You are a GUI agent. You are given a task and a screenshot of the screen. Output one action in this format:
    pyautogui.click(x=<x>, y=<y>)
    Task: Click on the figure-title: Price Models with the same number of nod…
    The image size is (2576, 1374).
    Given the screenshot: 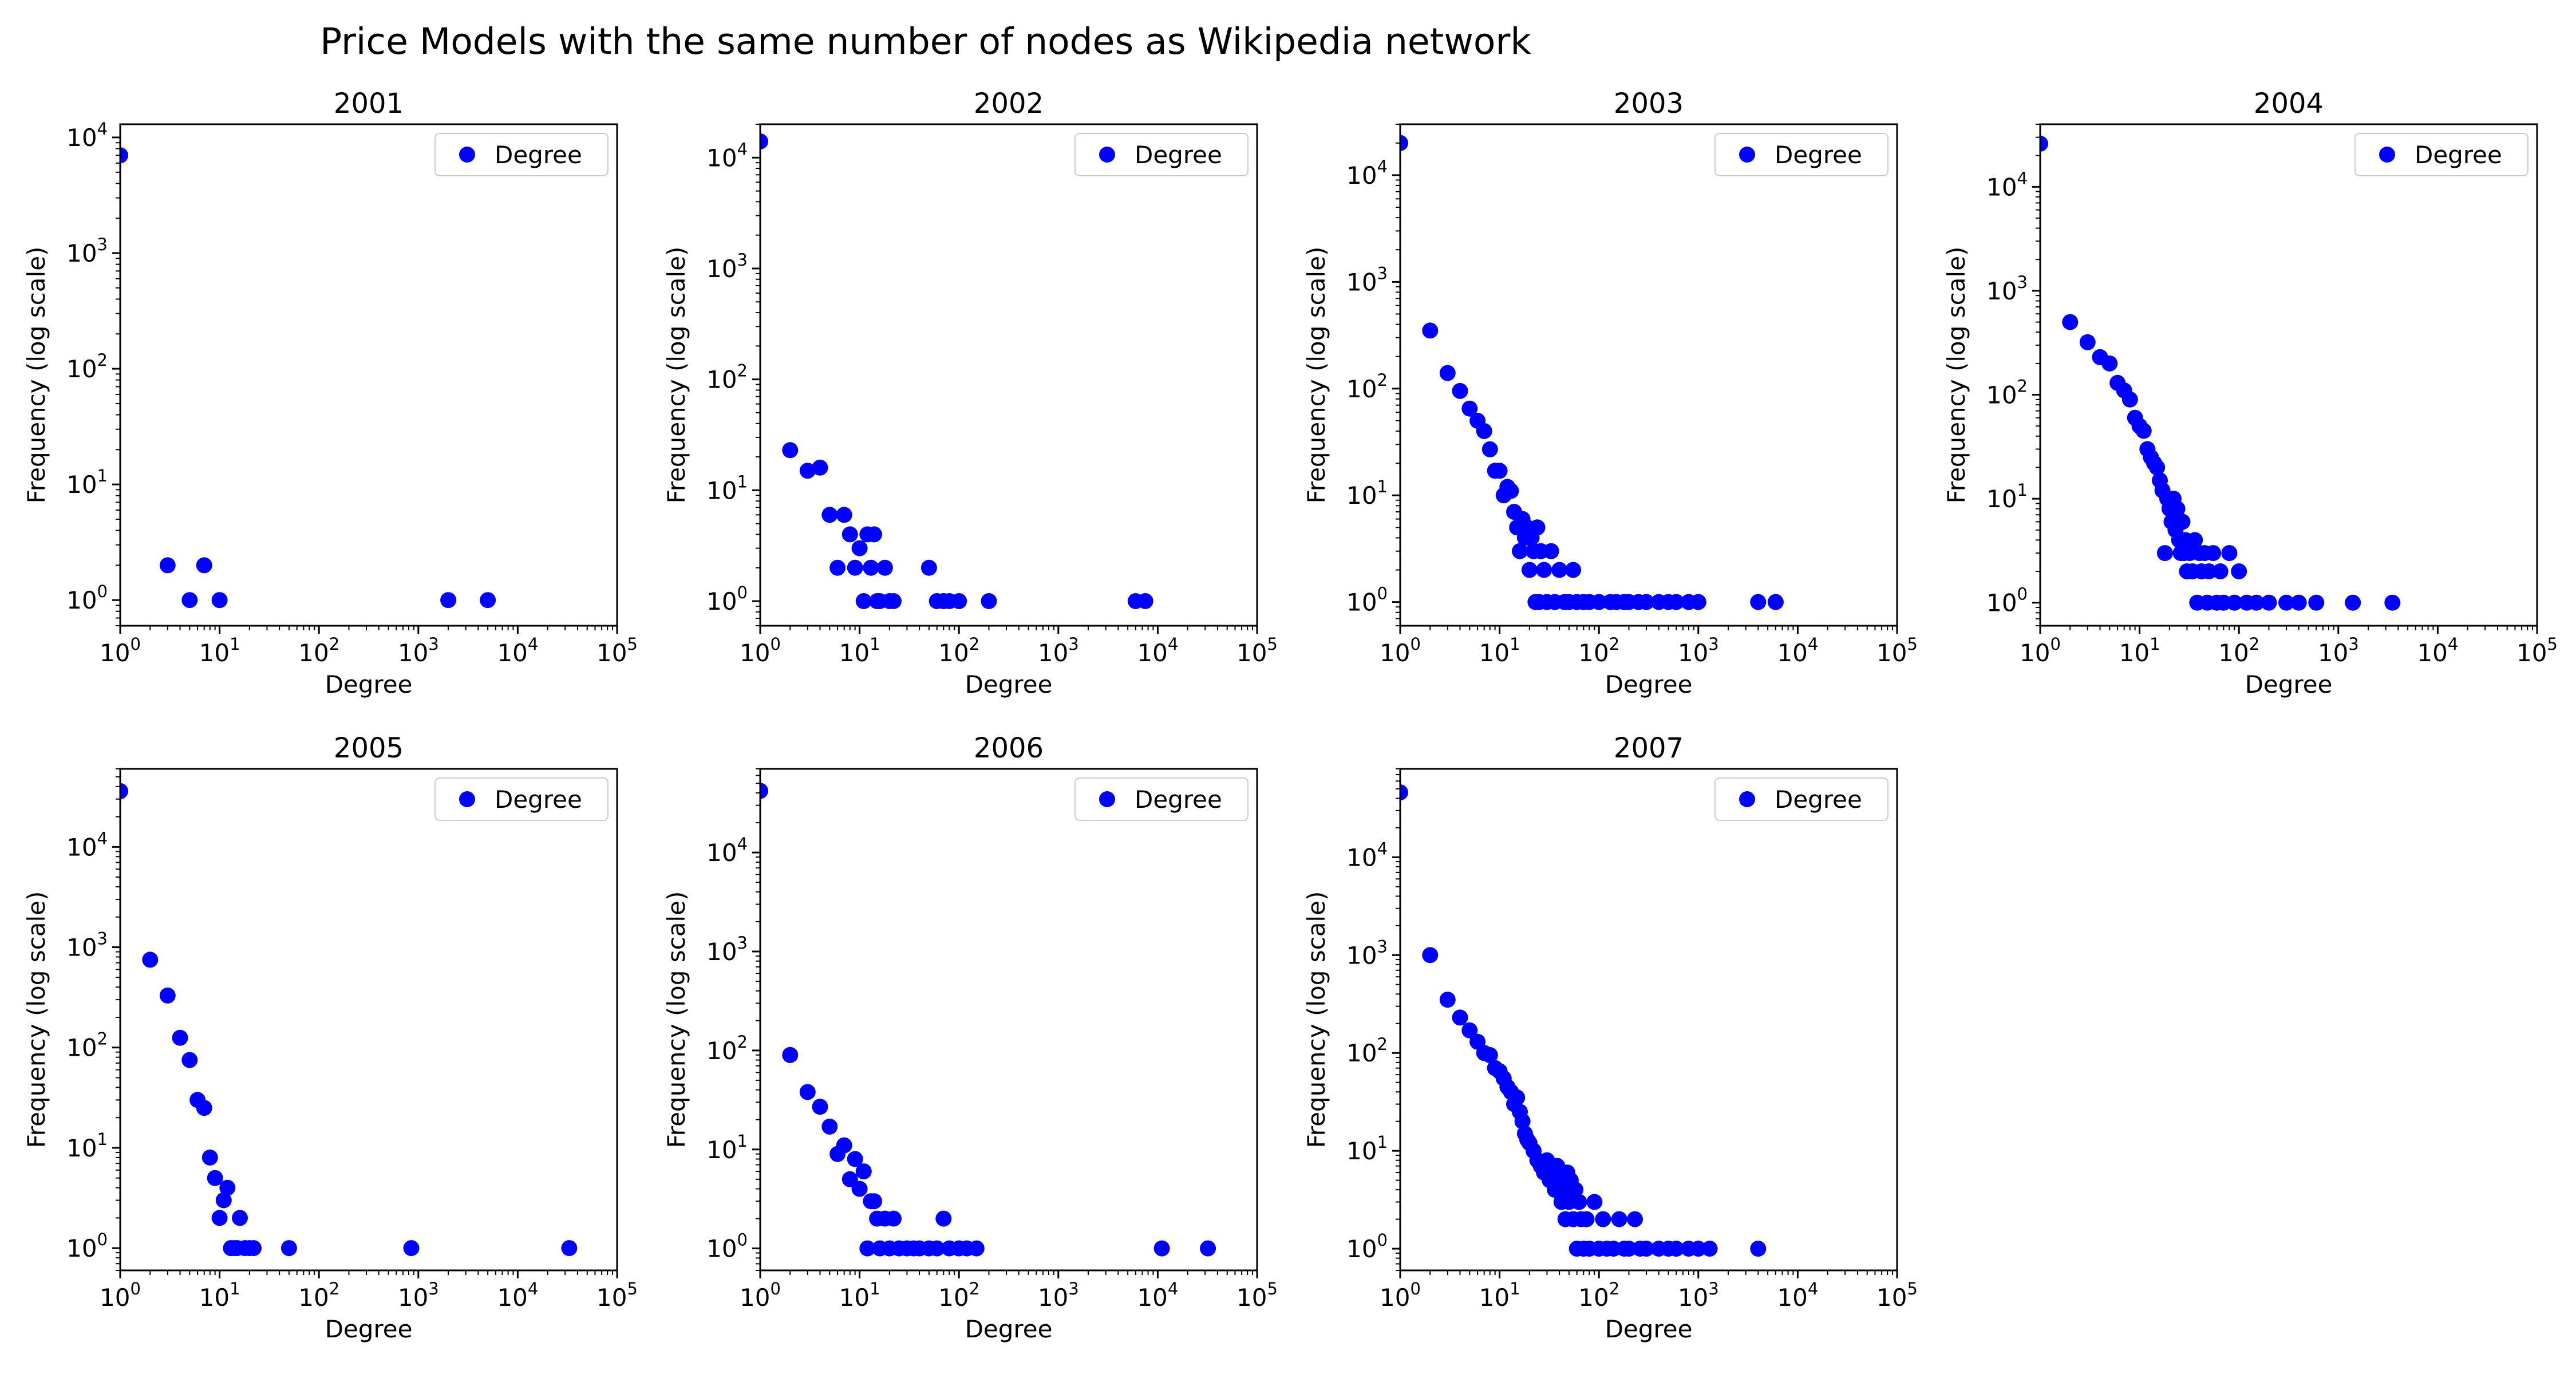 What is the action you would take?
    pyautogui.click(x=925, y=41)
    